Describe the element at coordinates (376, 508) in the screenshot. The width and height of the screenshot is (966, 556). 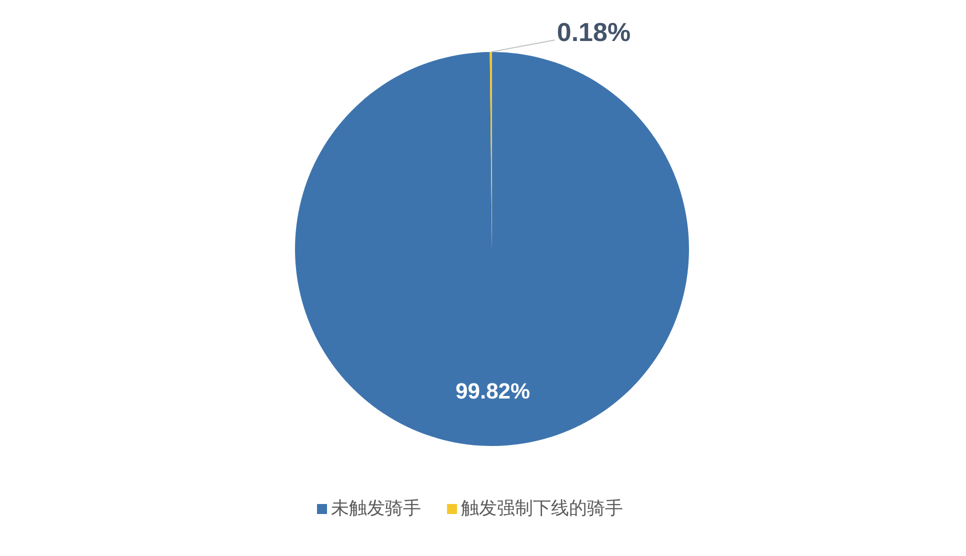
I see `legend-label: 未触发骑手` at that location.